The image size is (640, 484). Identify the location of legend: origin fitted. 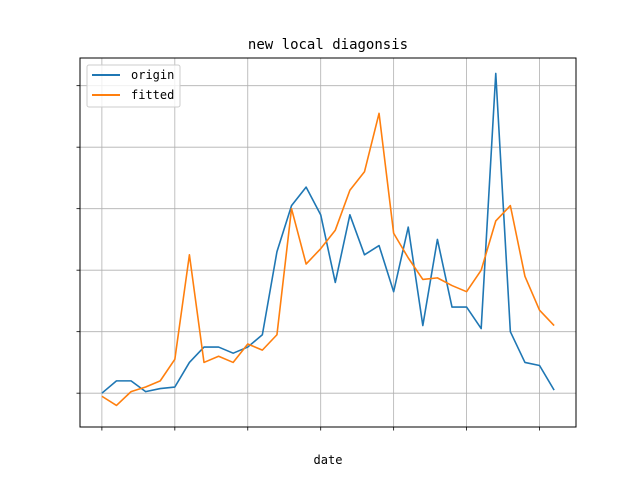
(133, 86).